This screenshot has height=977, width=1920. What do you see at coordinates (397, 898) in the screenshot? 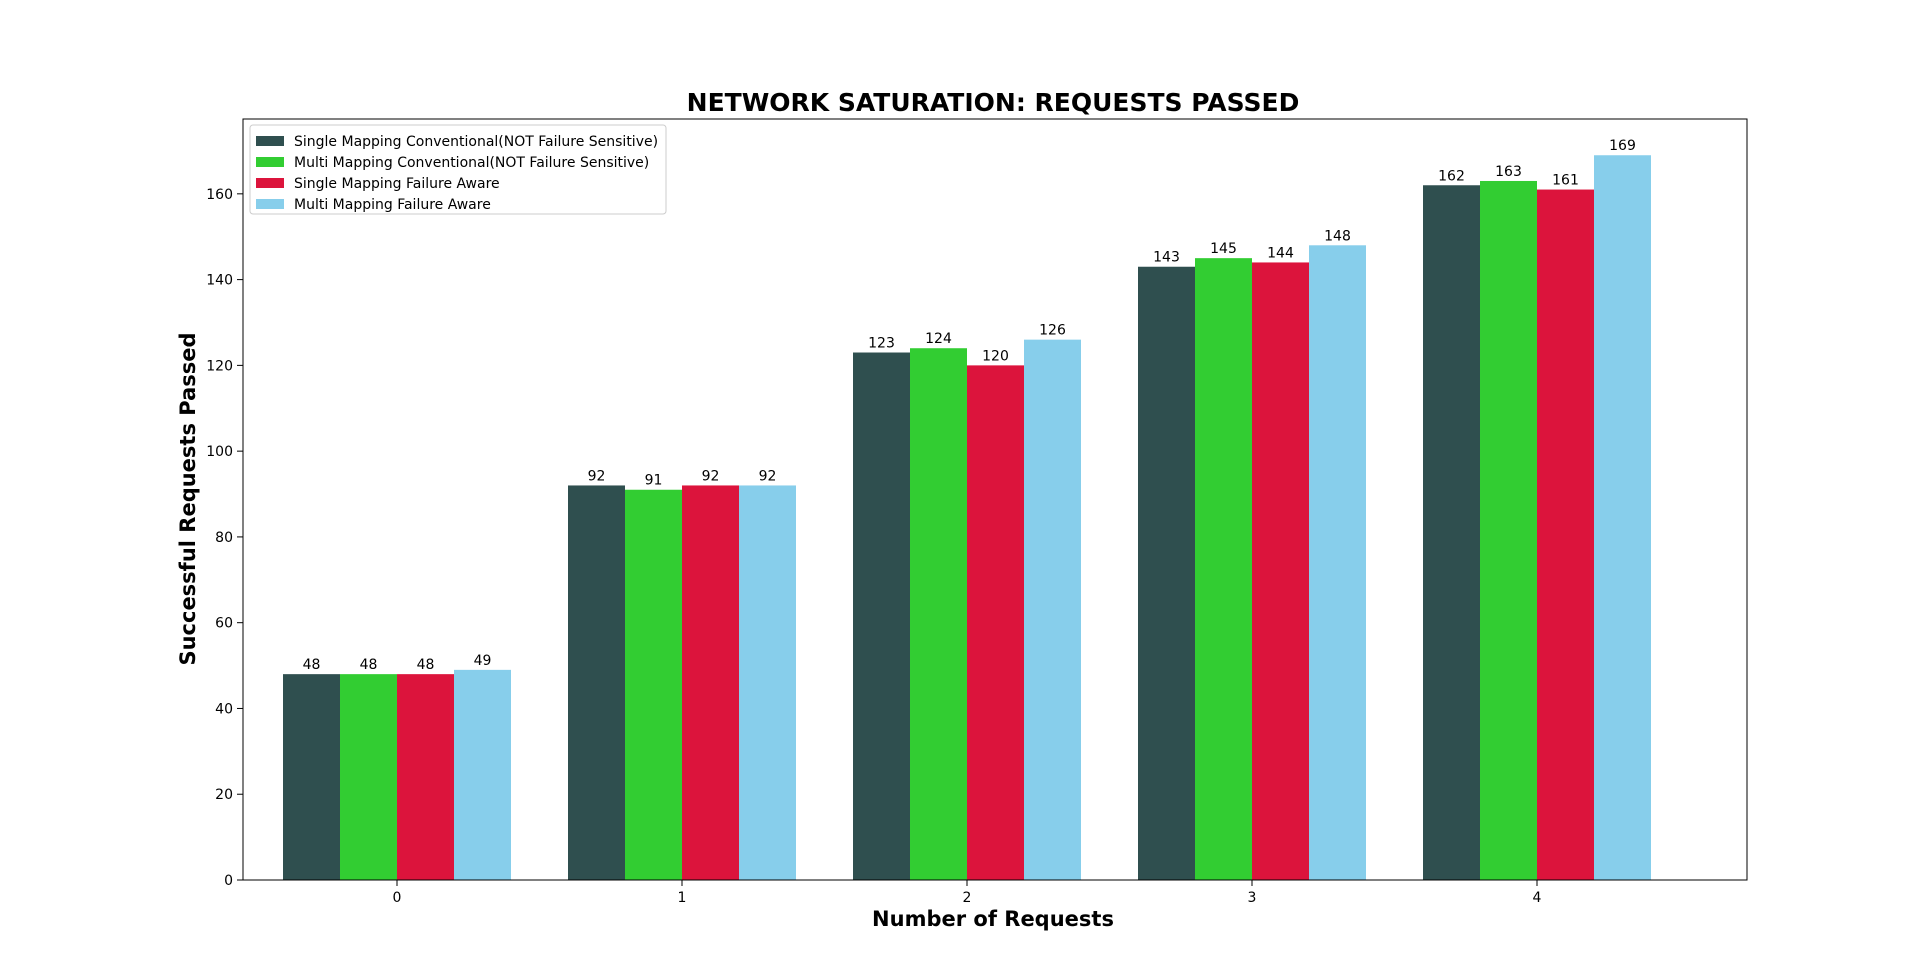
I see `x-tick-label: 0` at bounding box center [397, 898].